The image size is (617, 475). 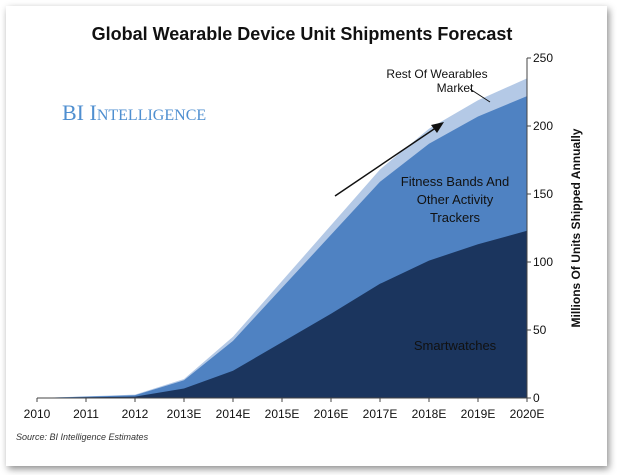 What do you see at coordinates (184, 414) in the screenshot?
I see `x-tick-label: 2013E` at bounding box center [184, 414].